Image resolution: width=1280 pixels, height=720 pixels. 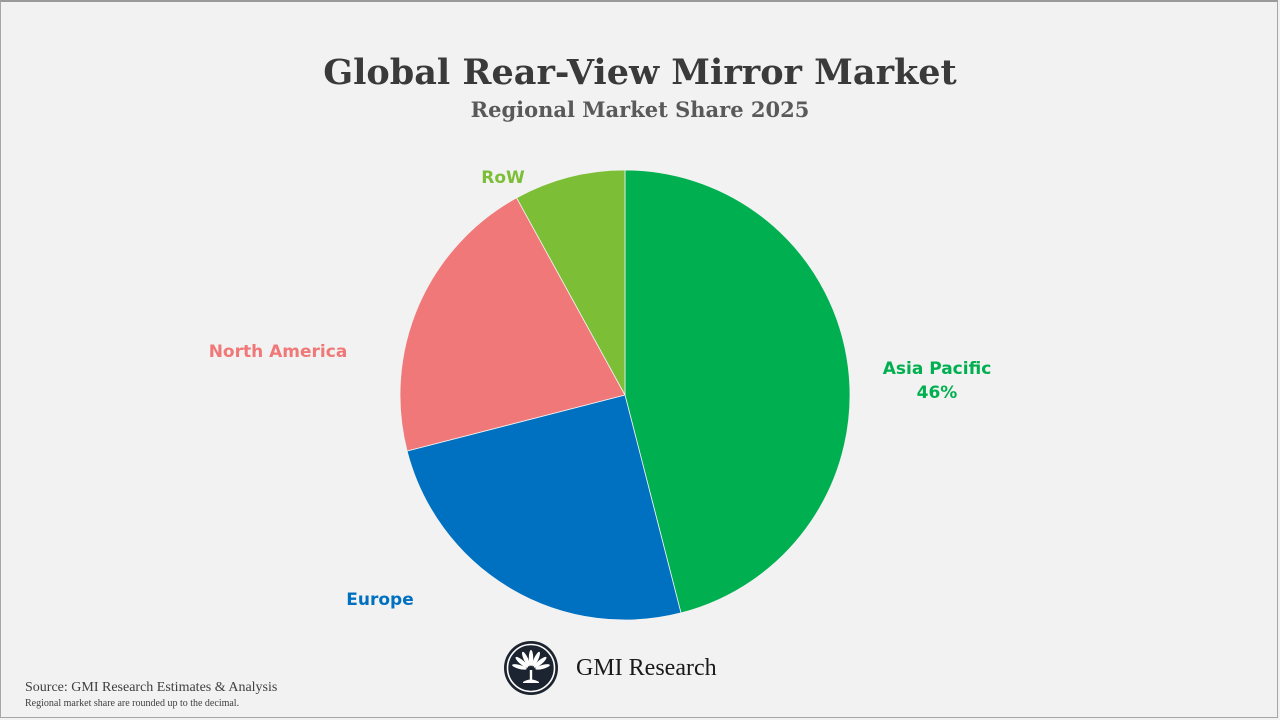 I want to click on label-asia-pacific-value: 46%, so click(x=937, y=393).